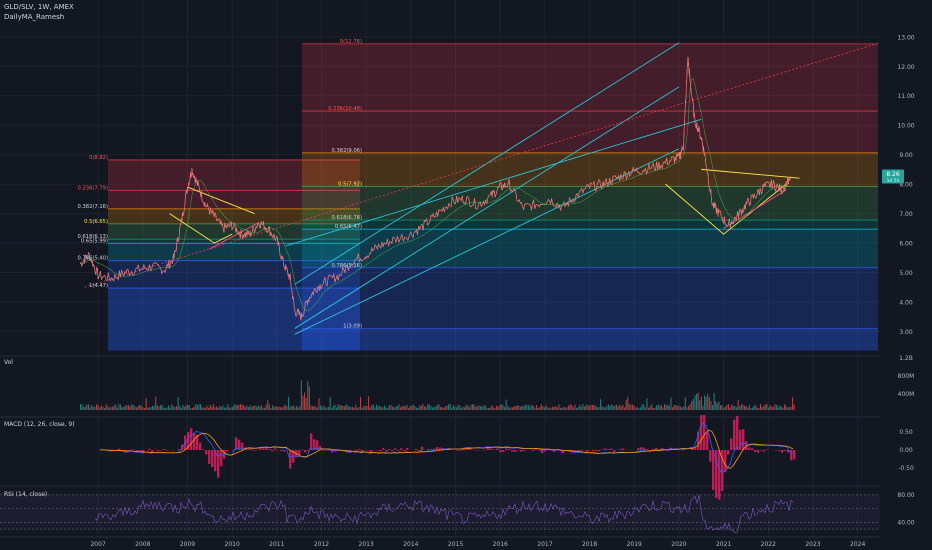  Describe the element at coordinates (493, 182) in the screenshot. I see `channel-trendline` at that location.